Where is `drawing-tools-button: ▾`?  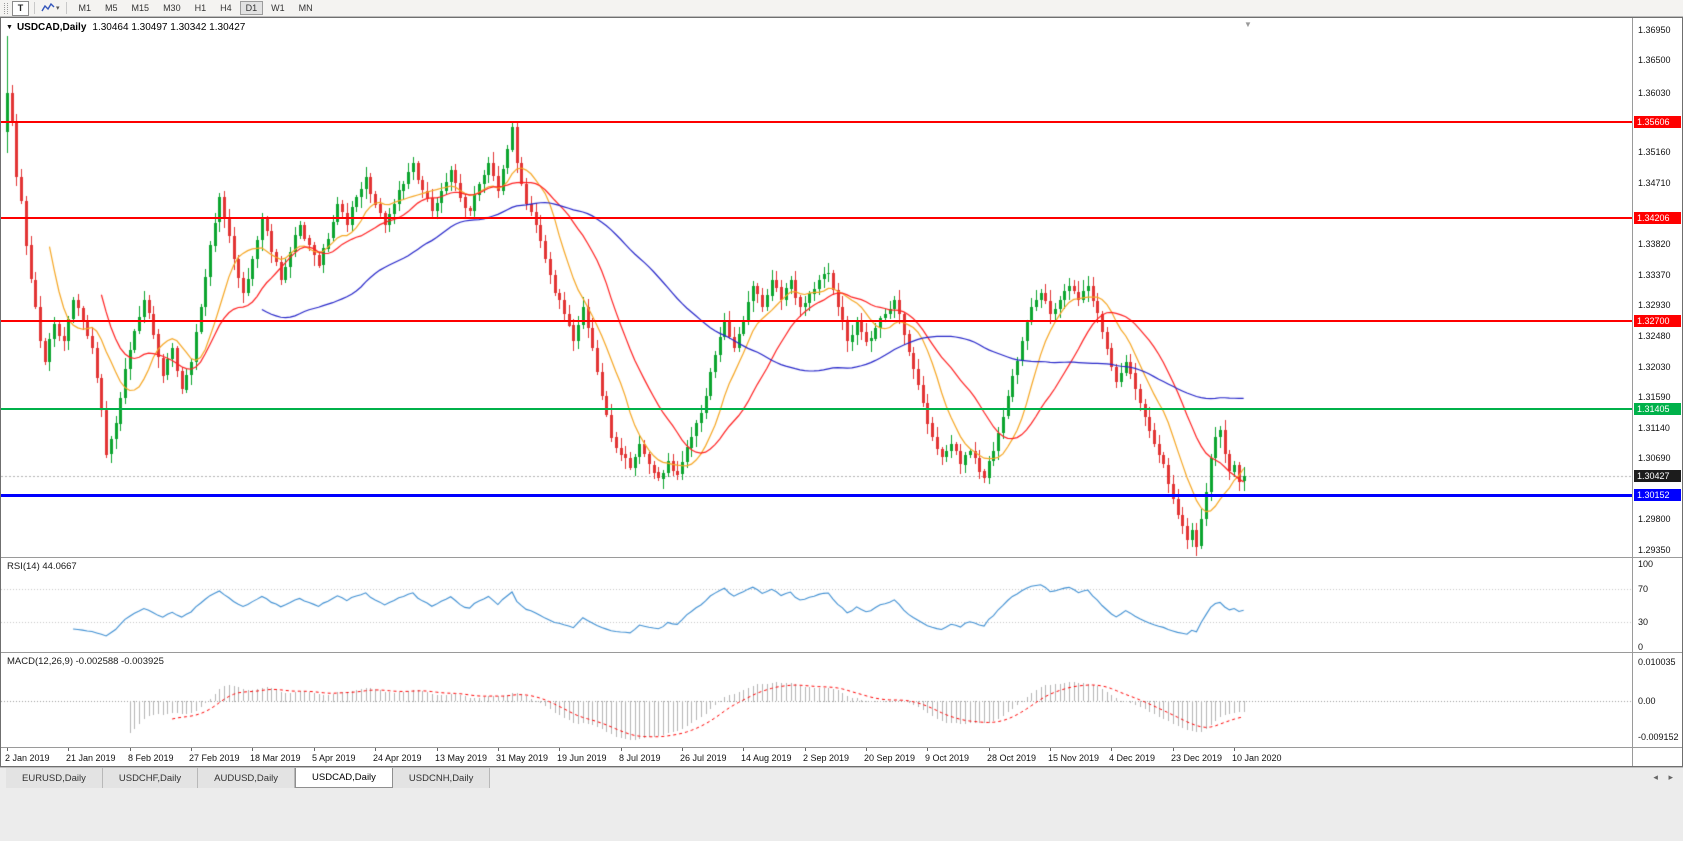 drawing-tools-button: ▾ is located at coordinates (50, 8).